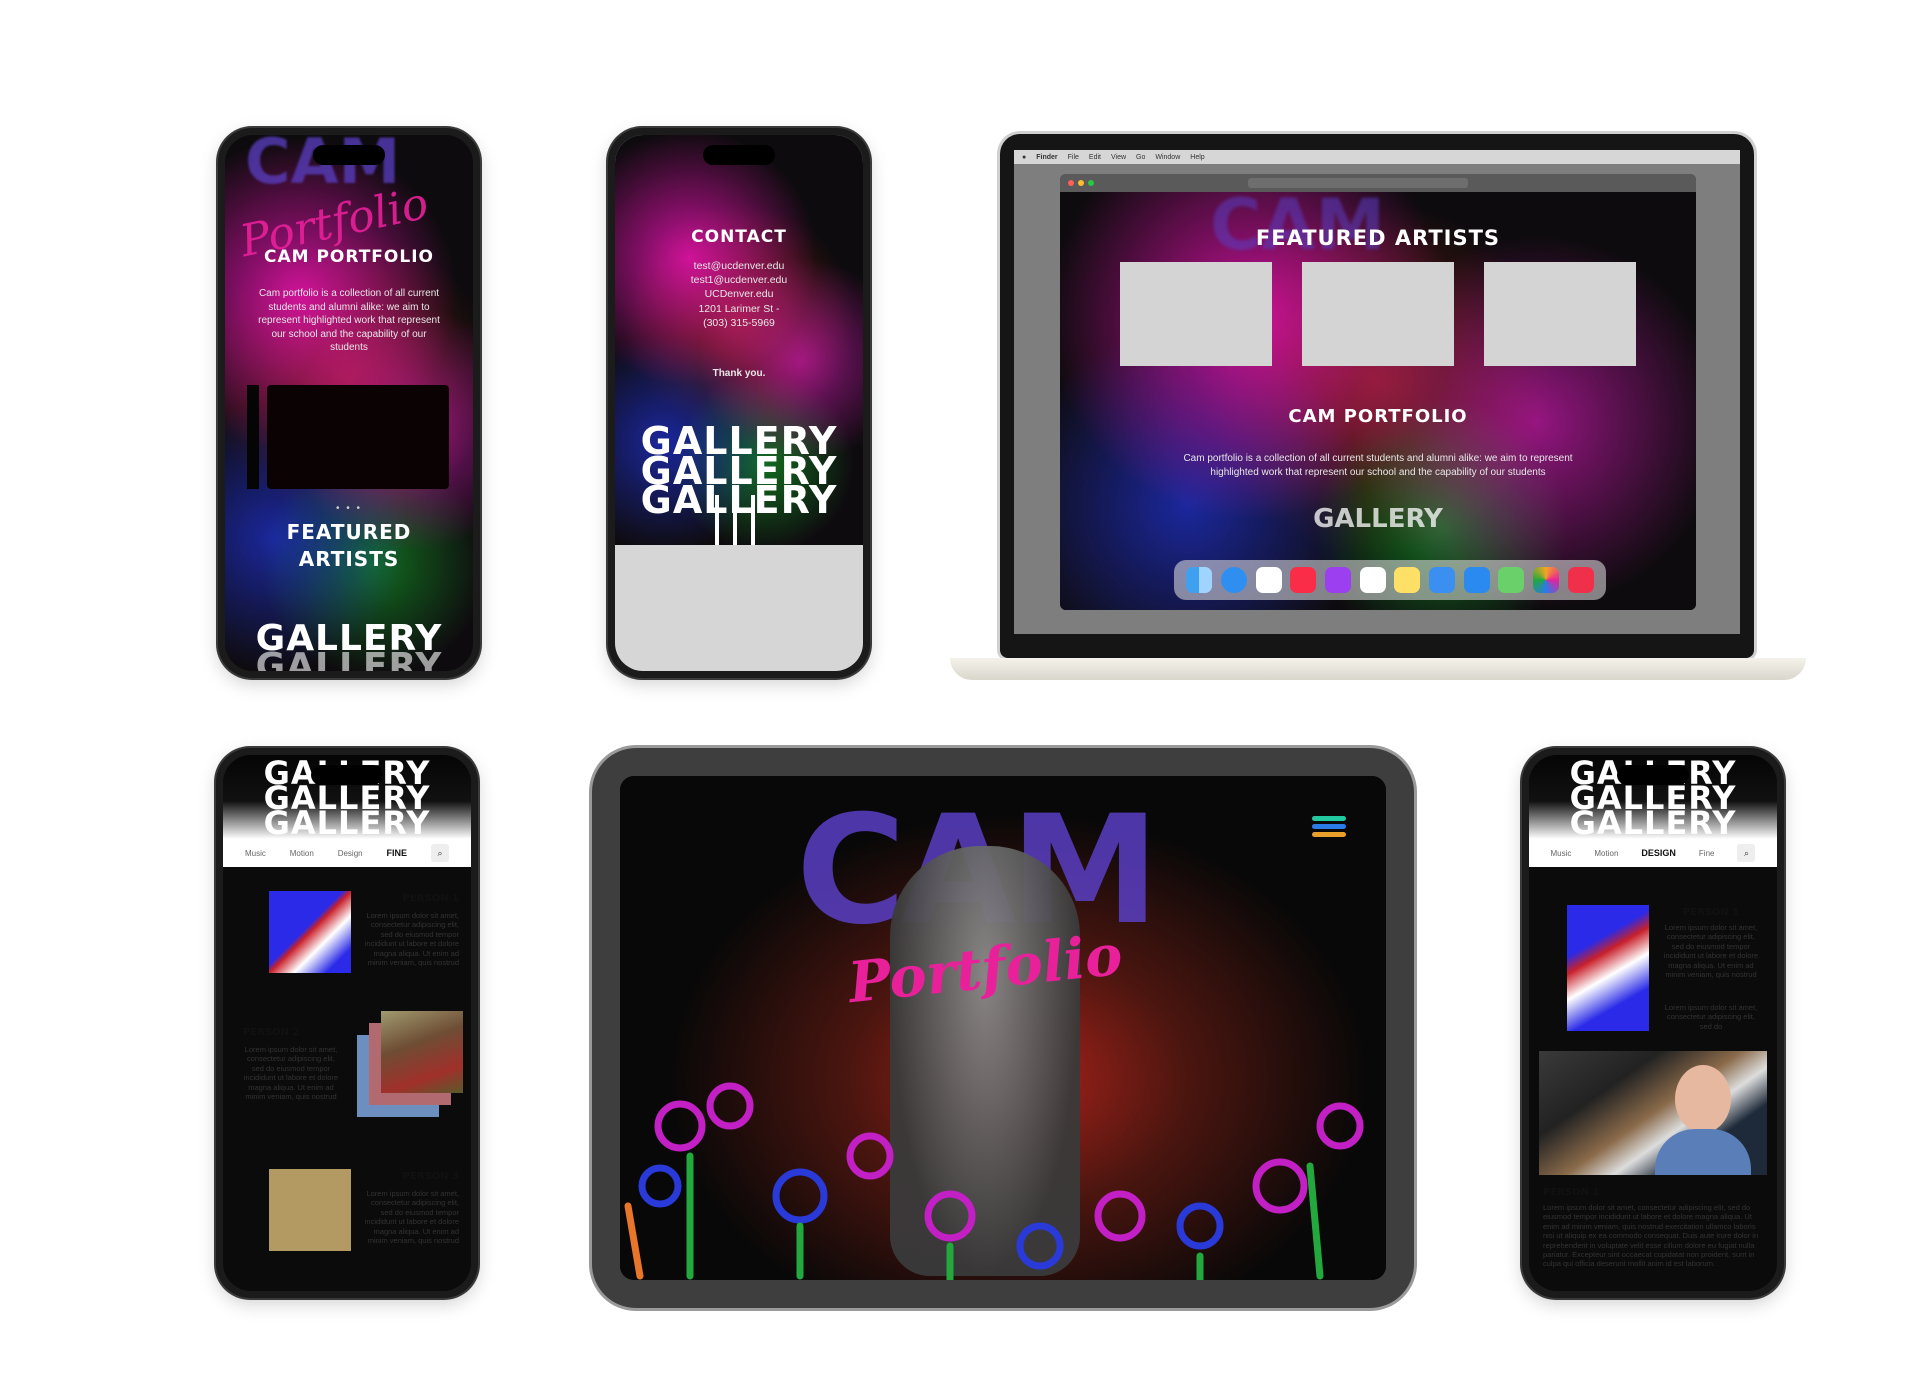 Image resolution: width=1920 pixels, height=1400 pixels. Describe the element at coordinates (1441, 580) in the screenshot. I see `mail-icon` at that location.